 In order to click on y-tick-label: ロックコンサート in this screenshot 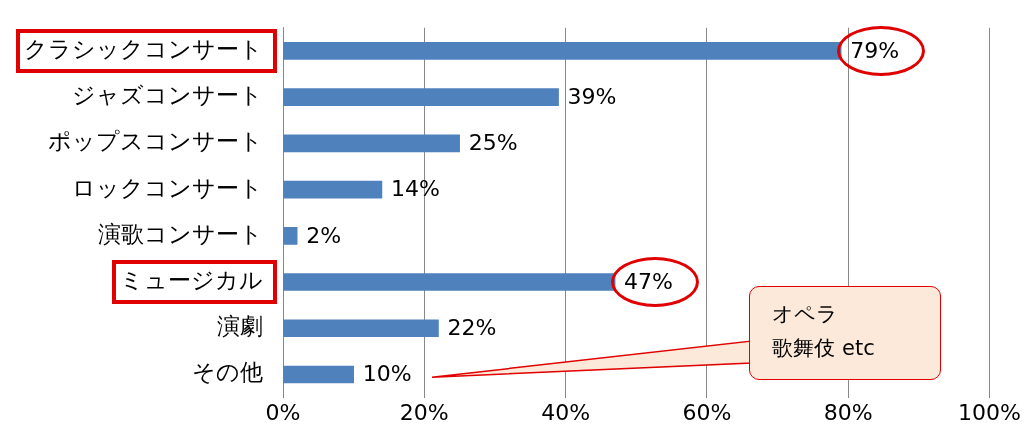, I will do `click(167, 187)`.